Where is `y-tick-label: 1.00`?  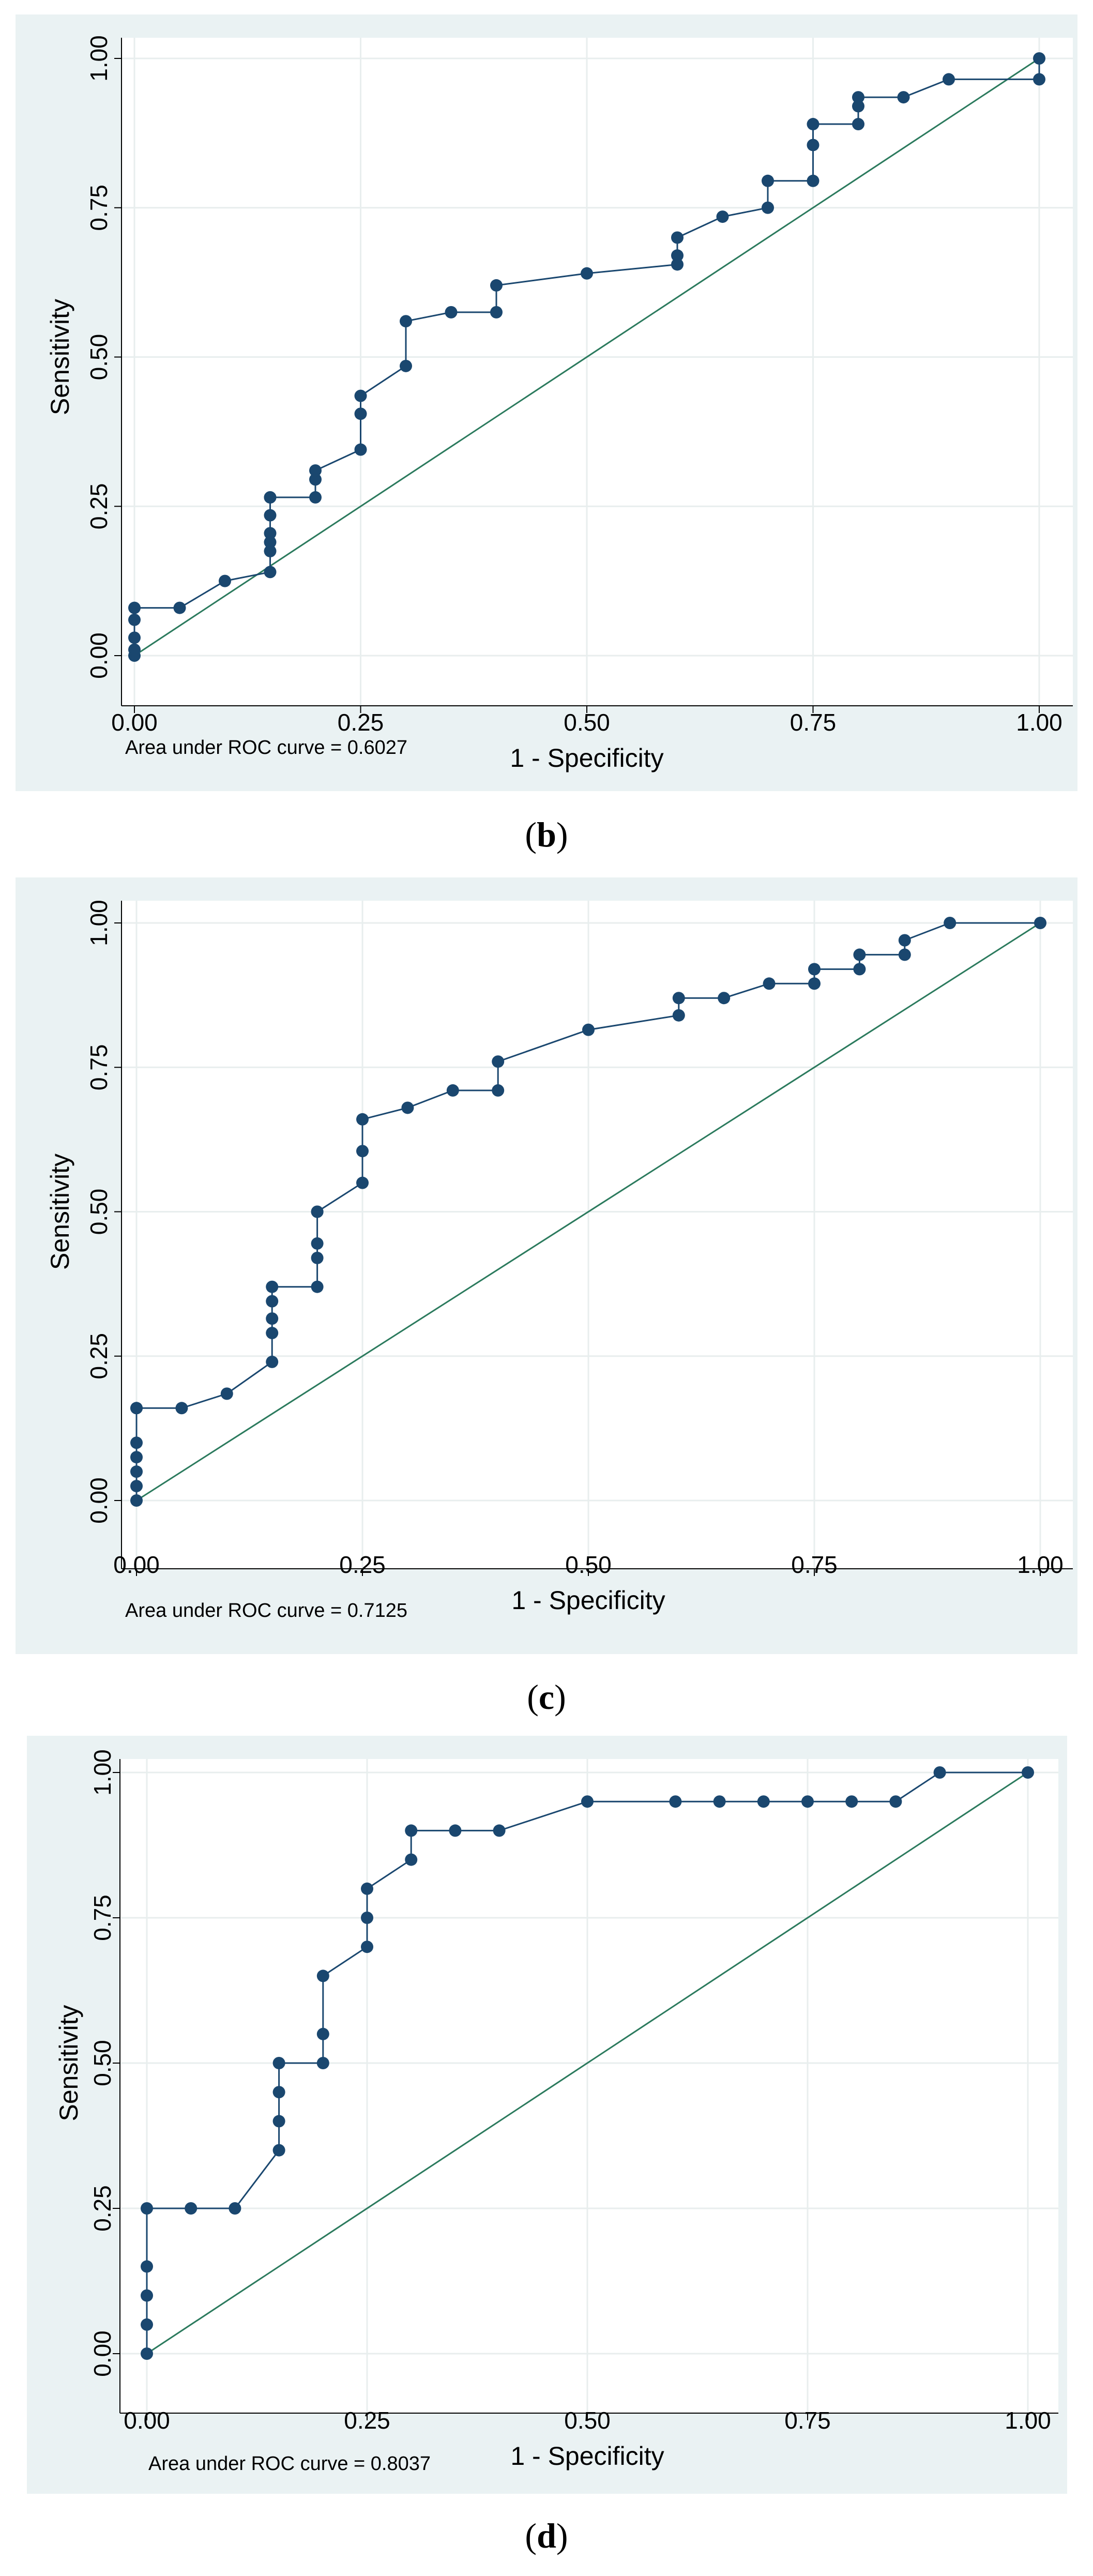
y-tick-label: 1.00 is located at coordinates (102, 1772).